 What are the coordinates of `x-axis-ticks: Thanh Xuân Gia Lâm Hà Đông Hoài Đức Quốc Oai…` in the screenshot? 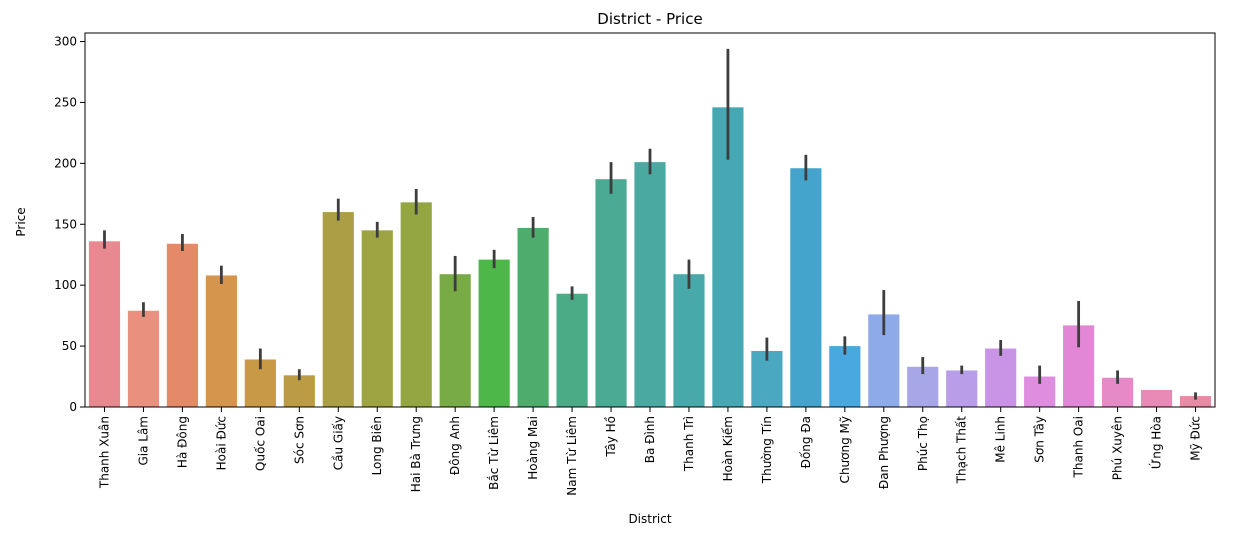 It's located at (650, 451).